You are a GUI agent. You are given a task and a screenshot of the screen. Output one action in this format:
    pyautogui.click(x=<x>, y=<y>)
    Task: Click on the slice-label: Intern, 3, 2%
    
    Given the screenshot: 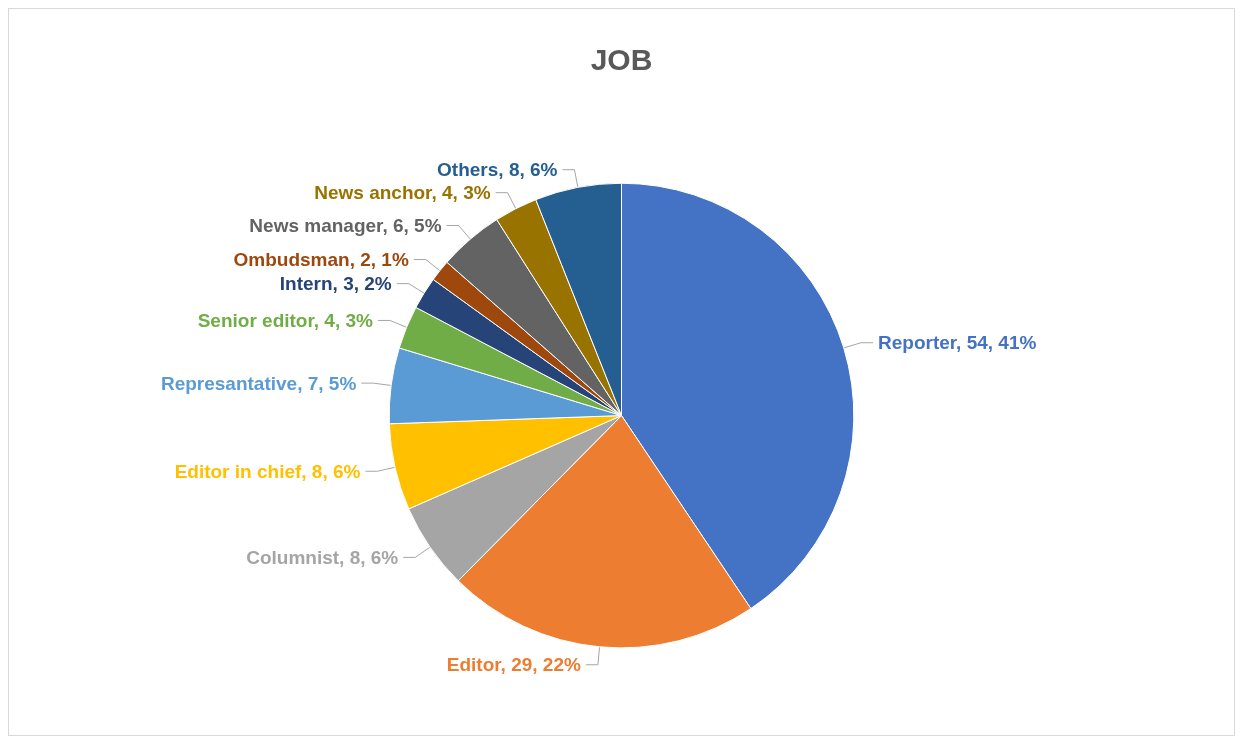 What is the action you would take?
    pyautogui.click(x=335, y=284)
    